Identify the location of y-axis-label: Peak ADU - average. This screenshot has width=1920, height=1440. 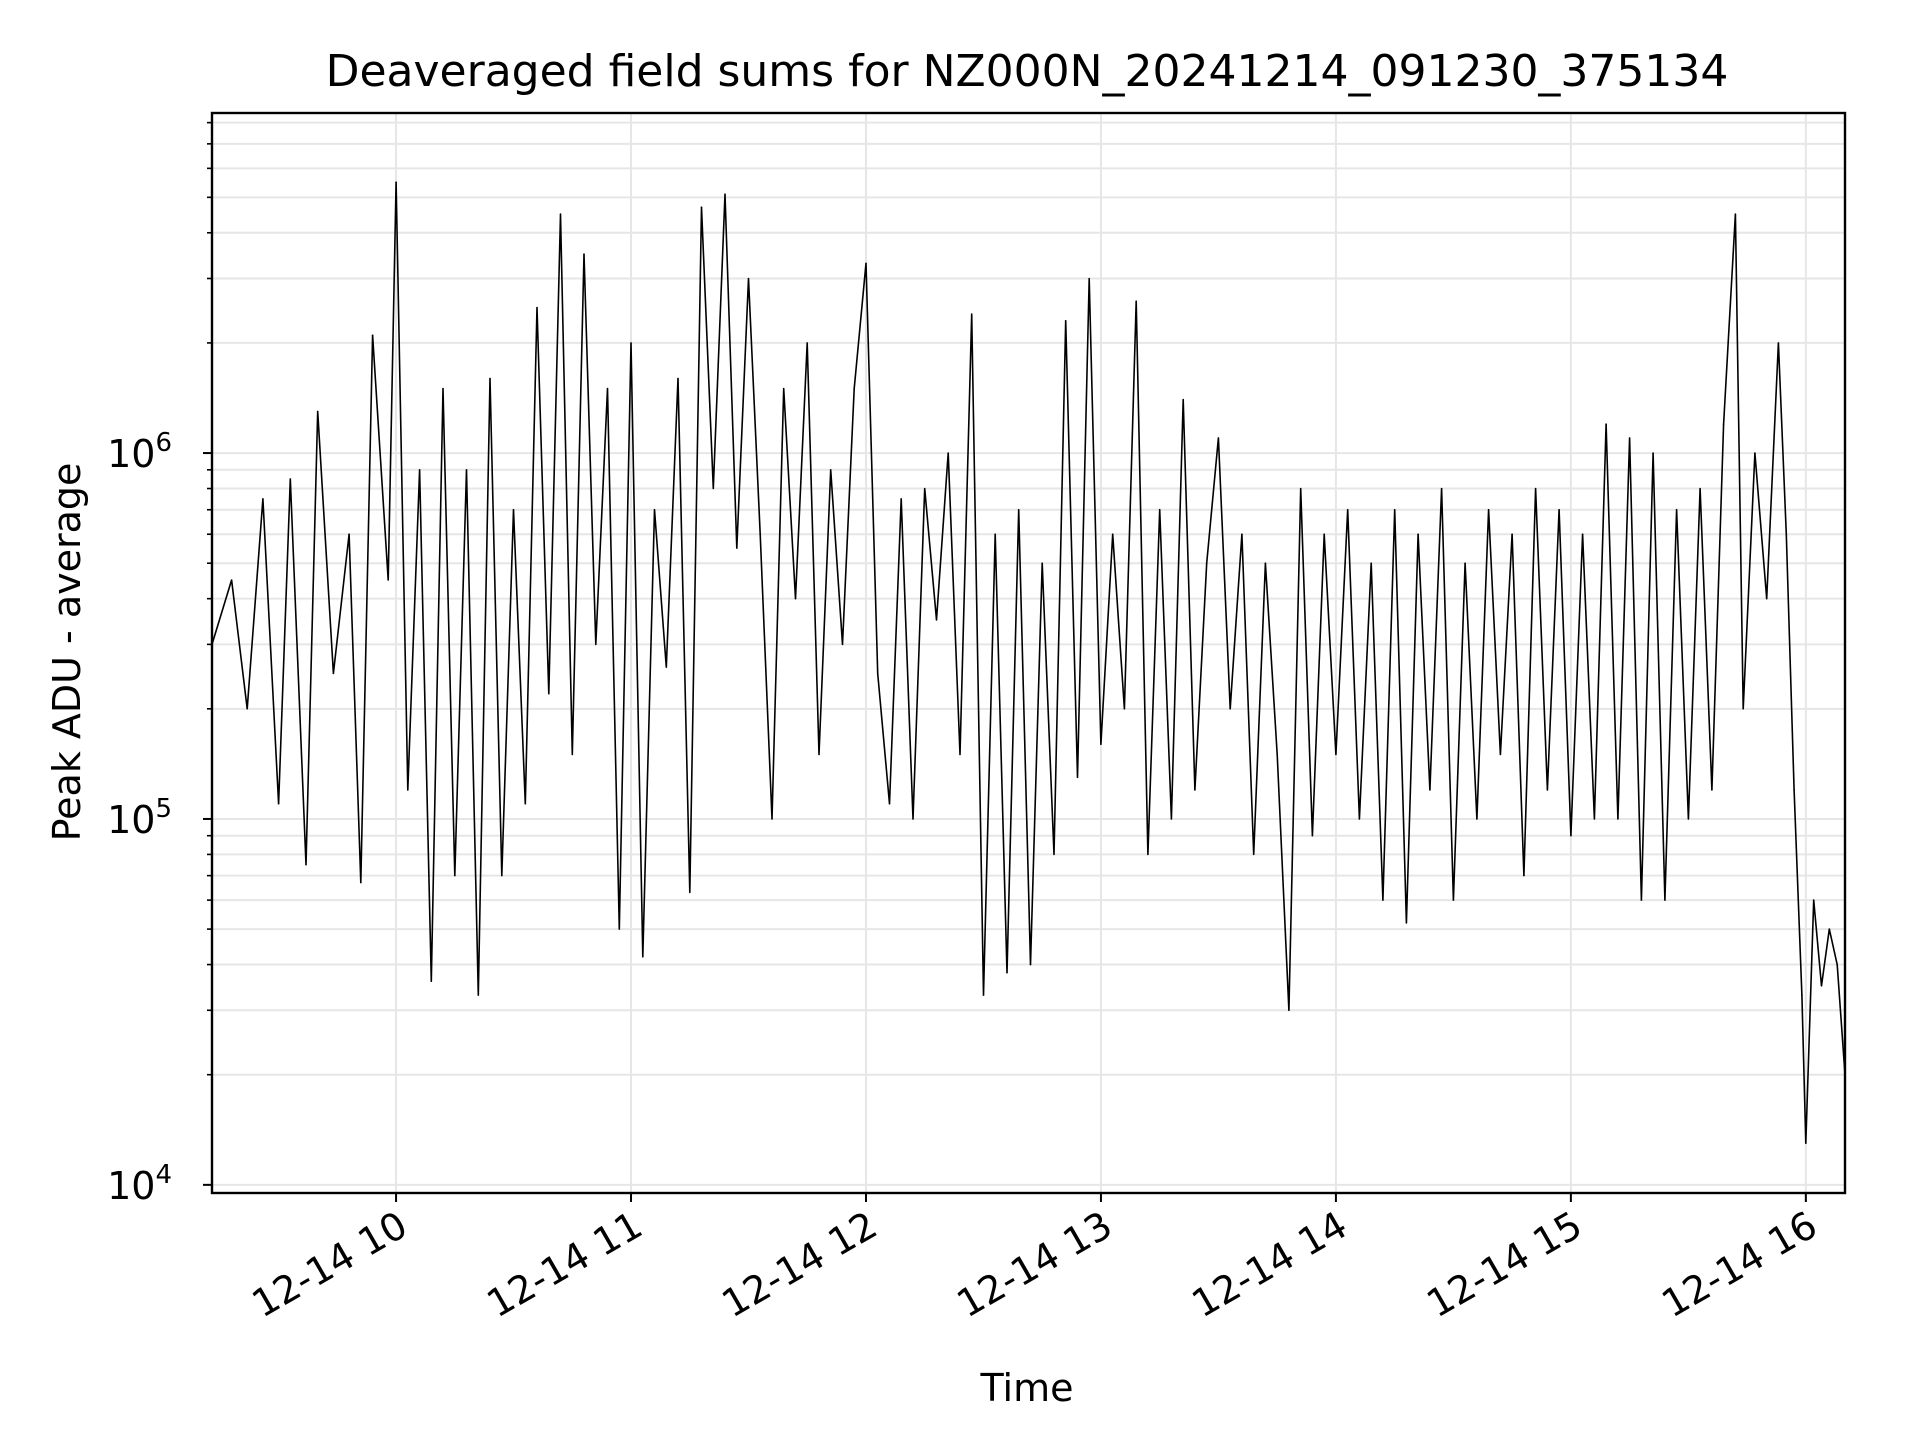
(67, 652).